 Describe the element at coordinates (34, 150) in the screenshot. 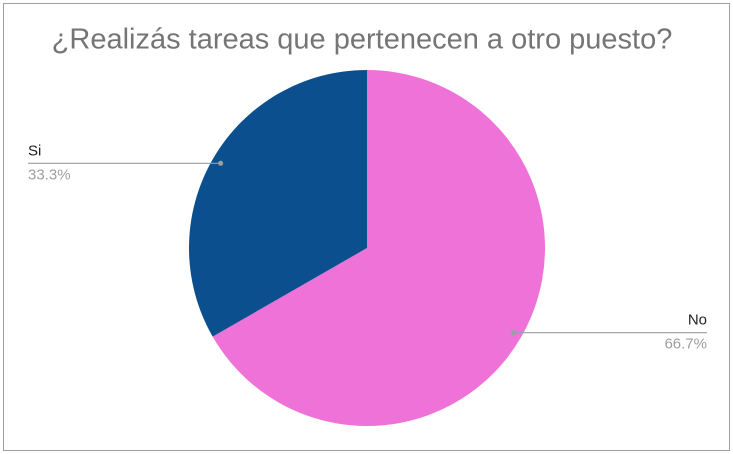

I see `legend-label: Si` at that location.